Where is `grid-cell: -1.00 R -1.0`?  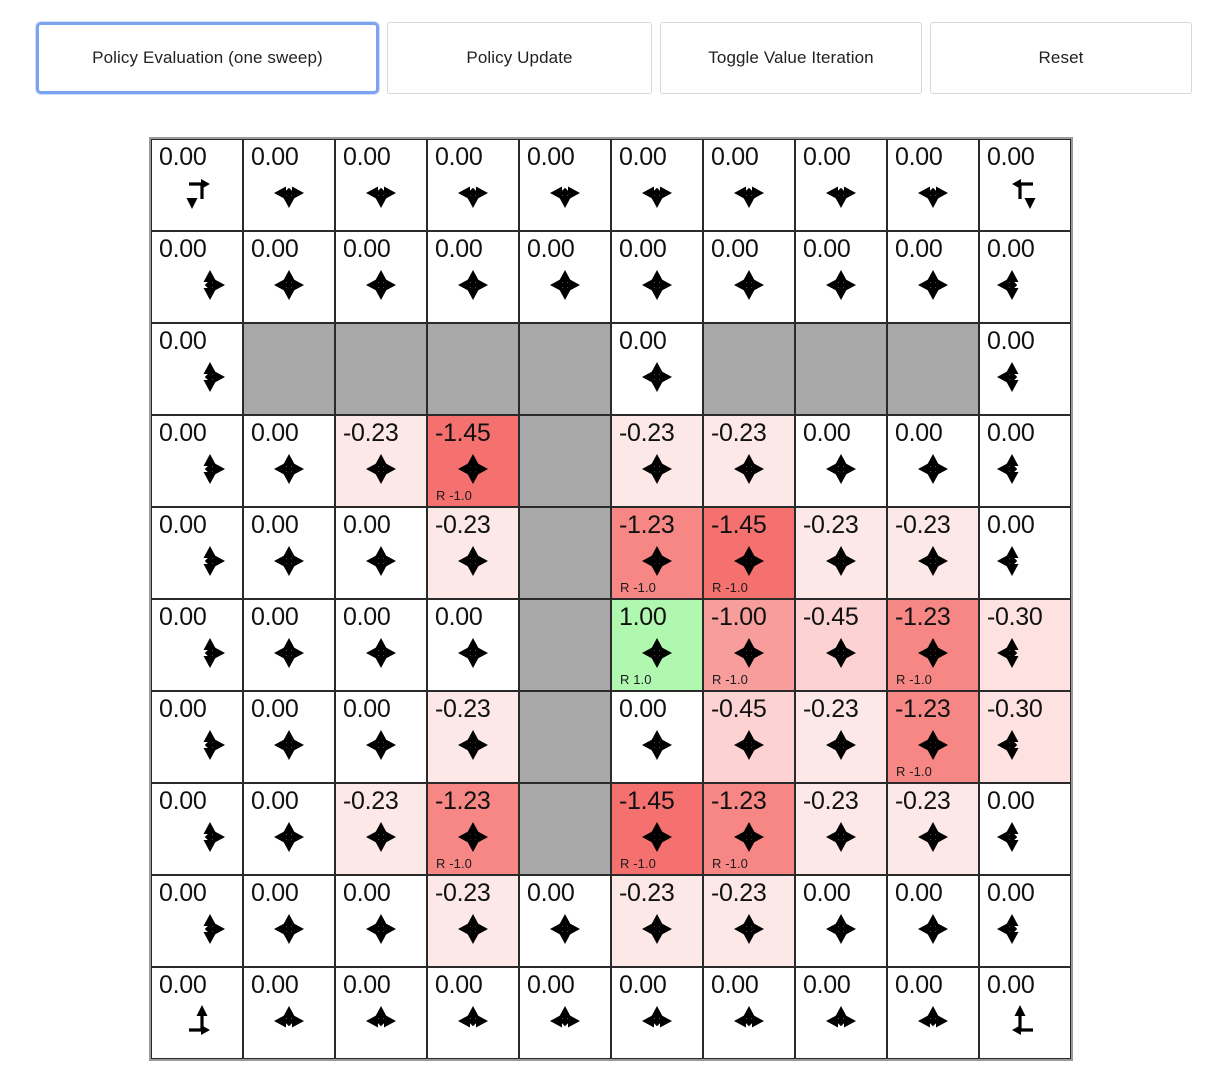 grid-cell: -1.00 R -1.0 is located at coordinates (749, 645).